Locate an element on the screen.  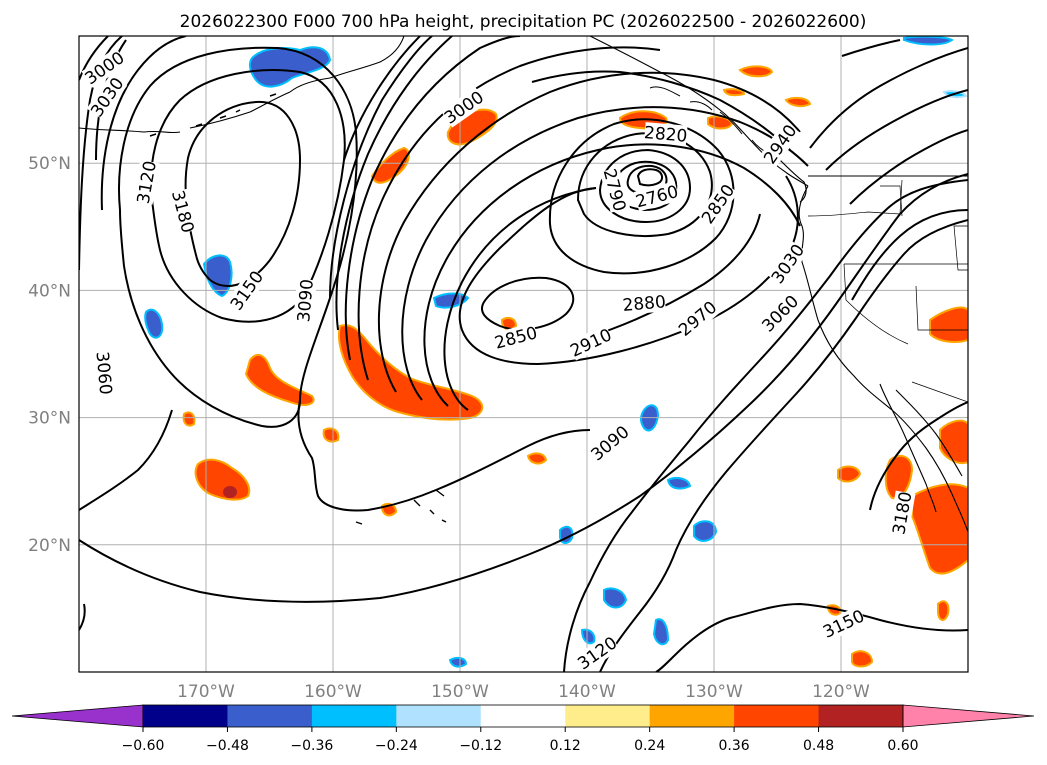
colorbar-extend-low is located at coordinates (77, 716).